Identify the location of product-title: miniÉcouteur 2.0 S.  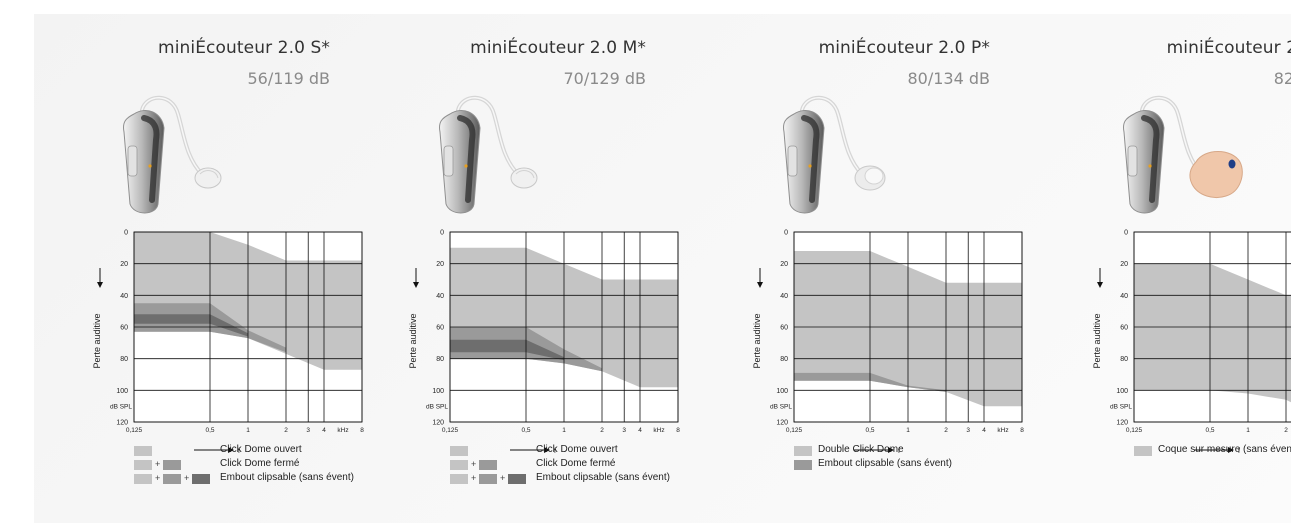
(1228, 48).